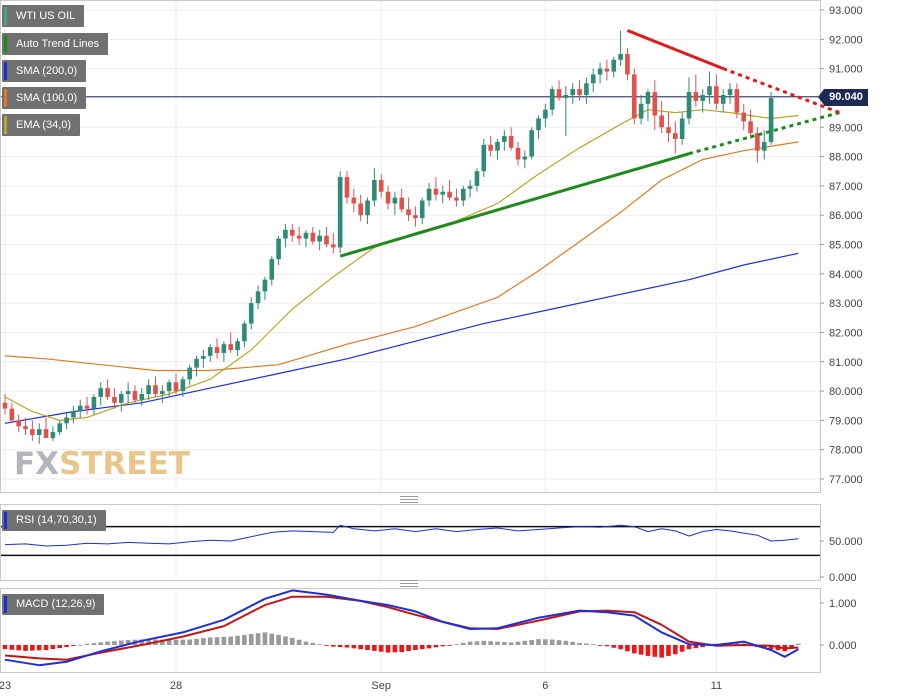 Image resolution: width=898 pixels, height=697 pixels. I want to click on price-tick-label: 79.000, so click(846, 421).